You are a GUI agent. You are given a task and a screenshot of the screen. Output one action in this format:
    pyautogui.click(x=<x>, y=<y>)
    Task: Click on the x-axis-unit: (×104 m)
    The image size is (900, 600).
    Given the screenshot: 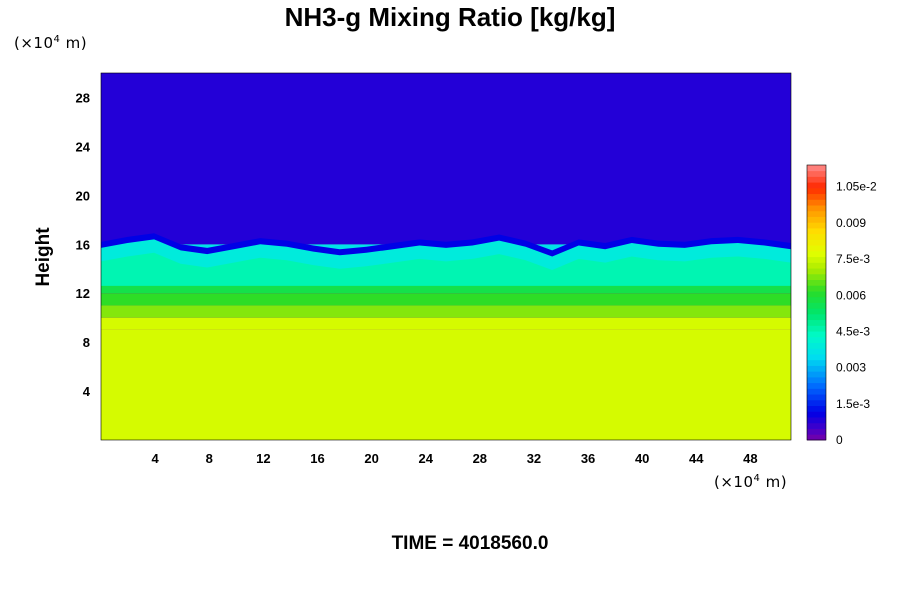 What is the action you would take?
    pyautogui.click(x=751, y=482)
    